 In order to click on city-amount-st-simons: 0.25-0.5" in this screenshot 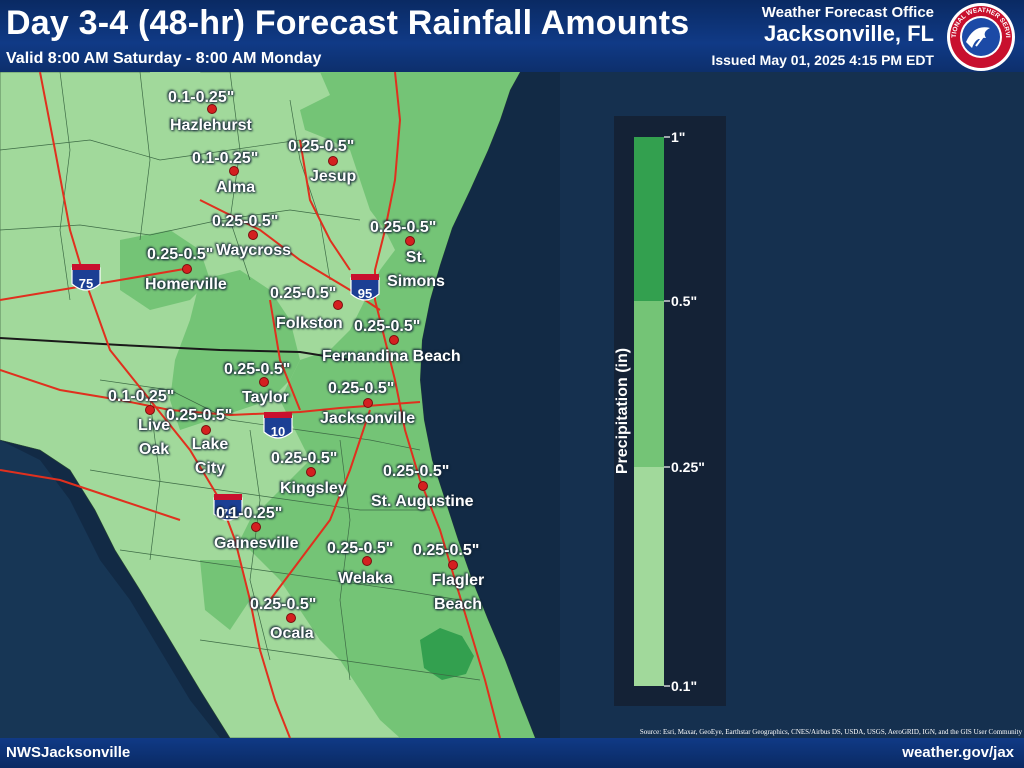, I will do `click(403, 227)`.